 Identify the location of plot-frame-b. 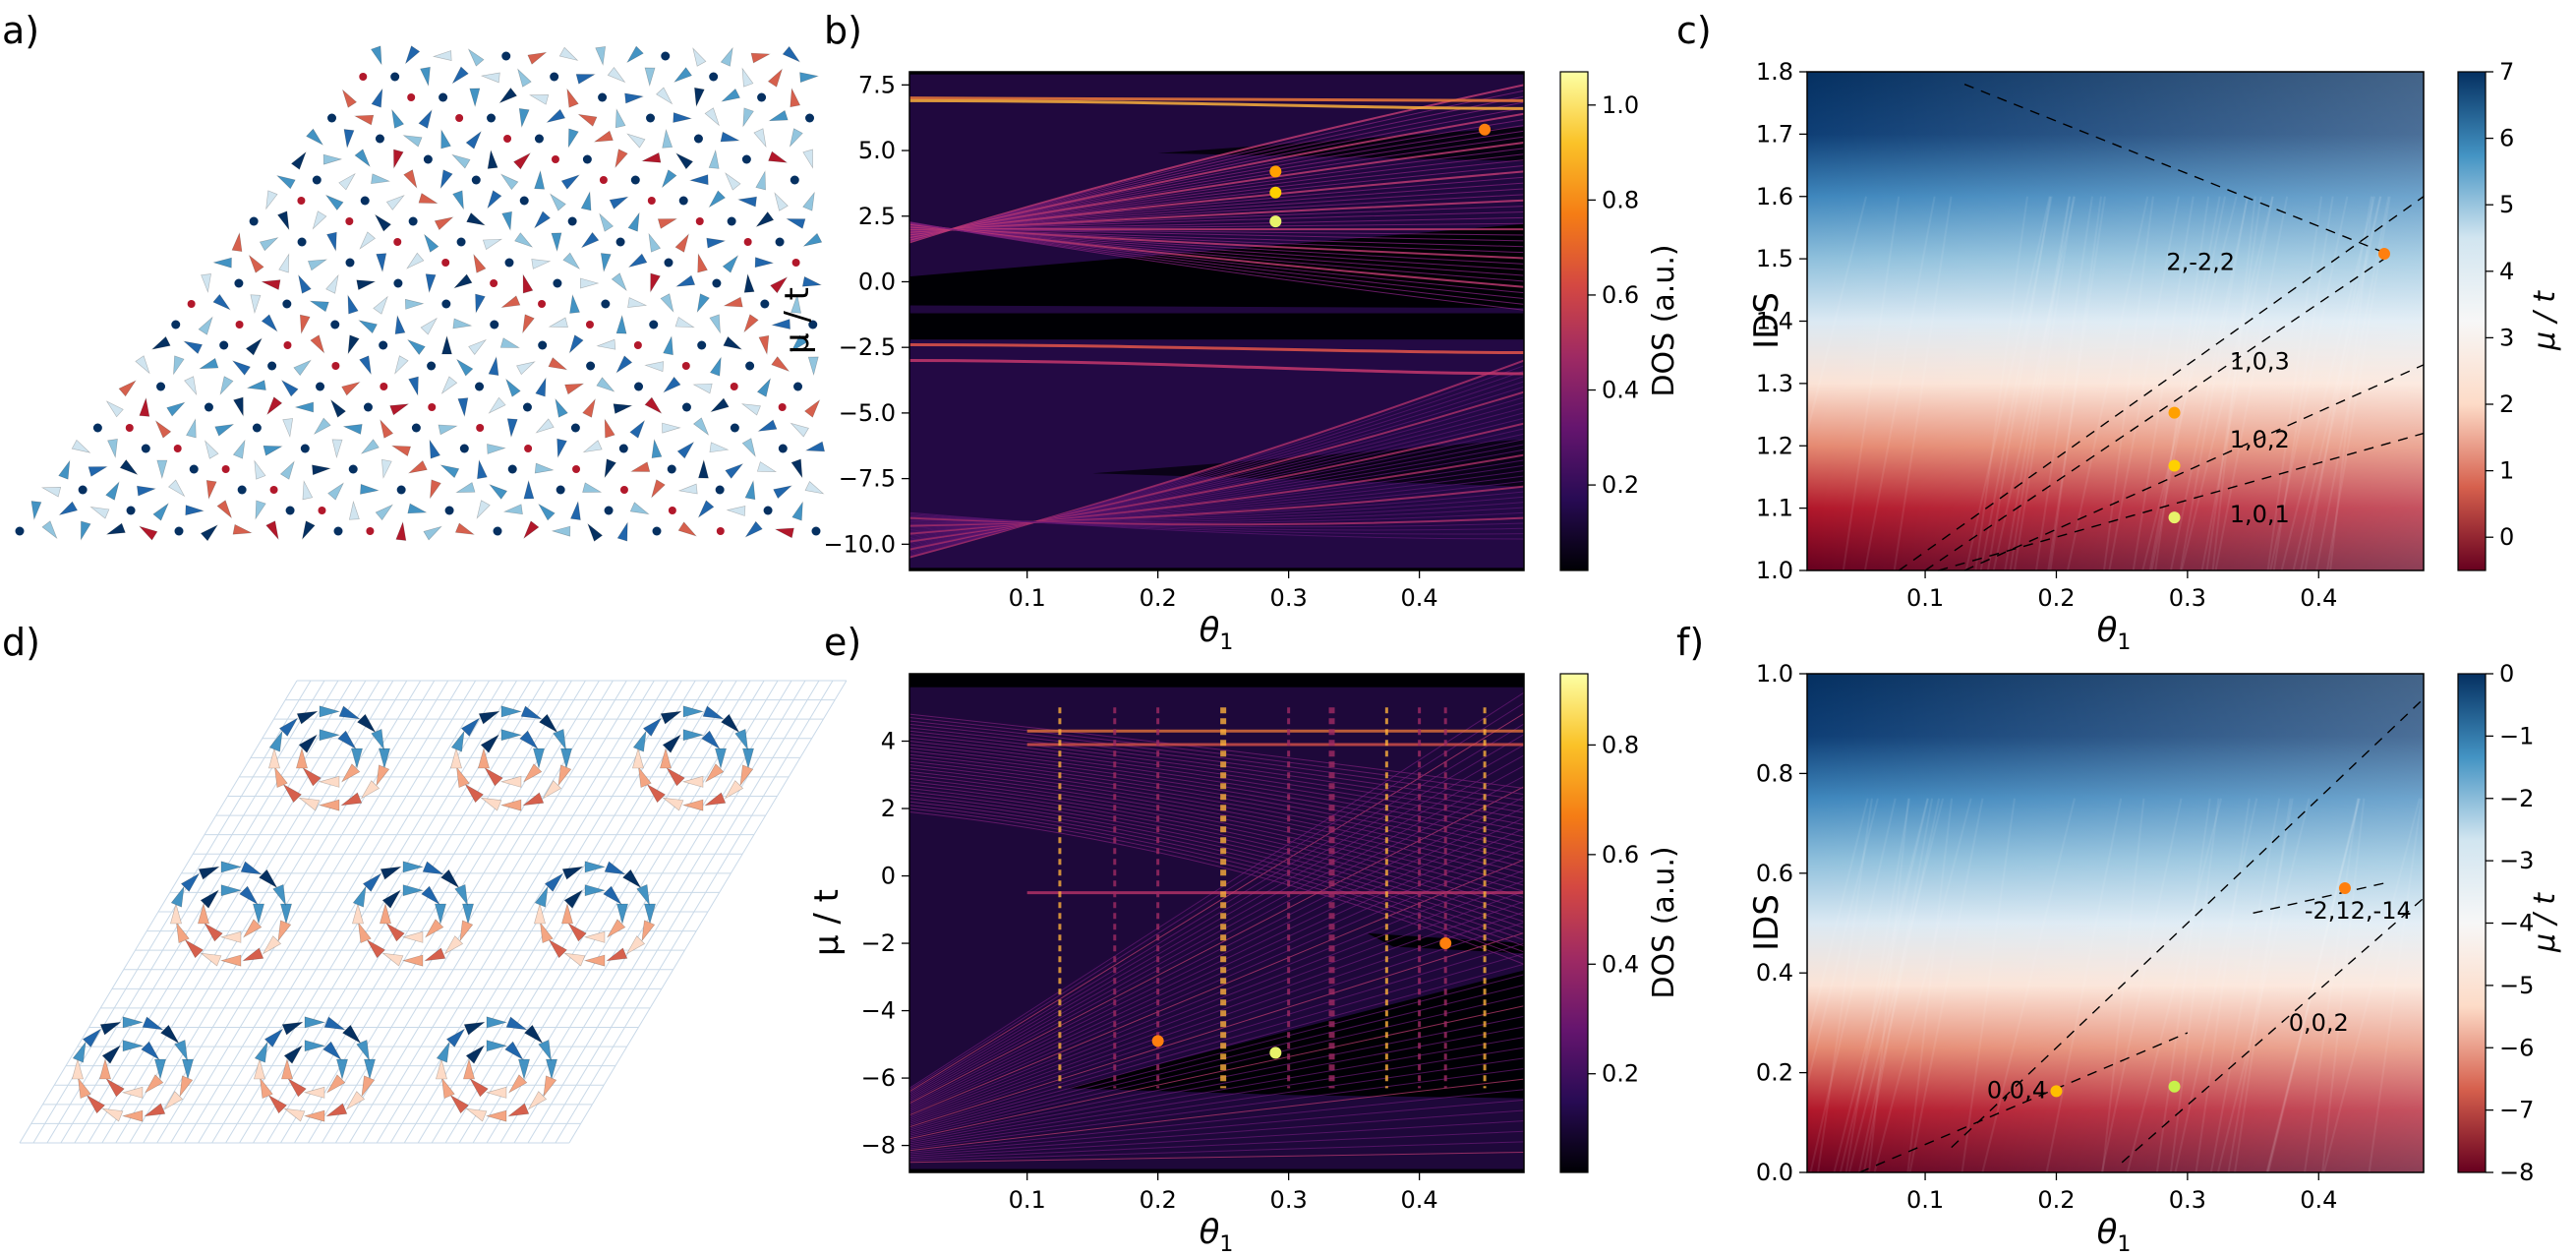
(1216, 321).